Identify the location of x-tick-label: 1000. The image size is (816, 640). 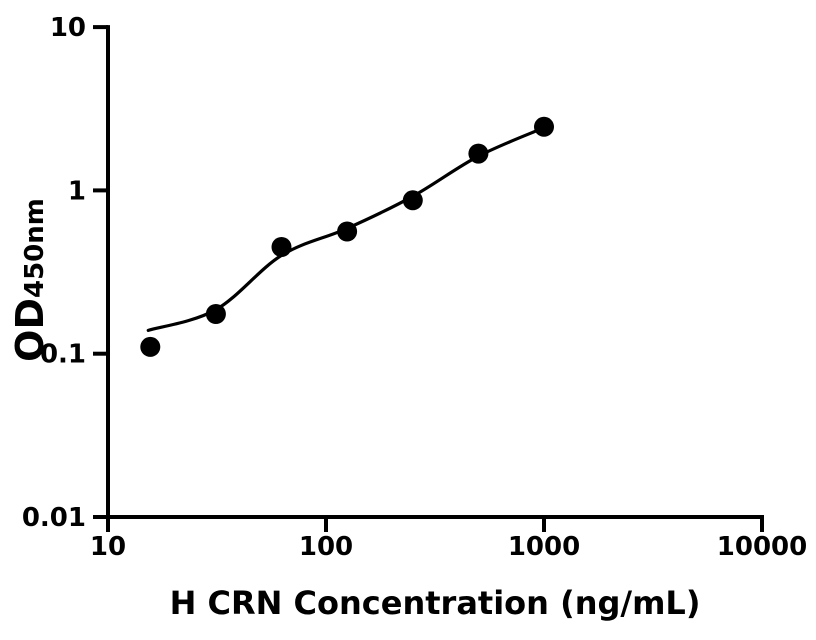
(544, 547).